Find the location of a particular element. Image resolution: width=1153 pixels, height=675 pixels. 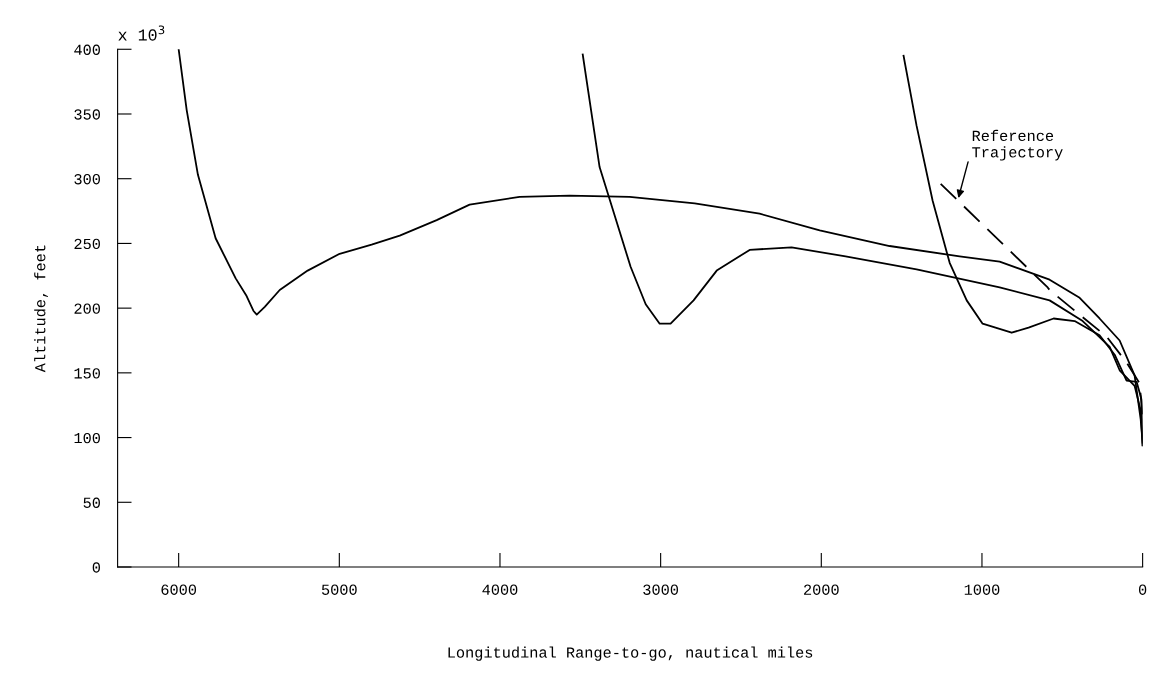

x-tick-label: 5000 is located at coordinates (339, 589).